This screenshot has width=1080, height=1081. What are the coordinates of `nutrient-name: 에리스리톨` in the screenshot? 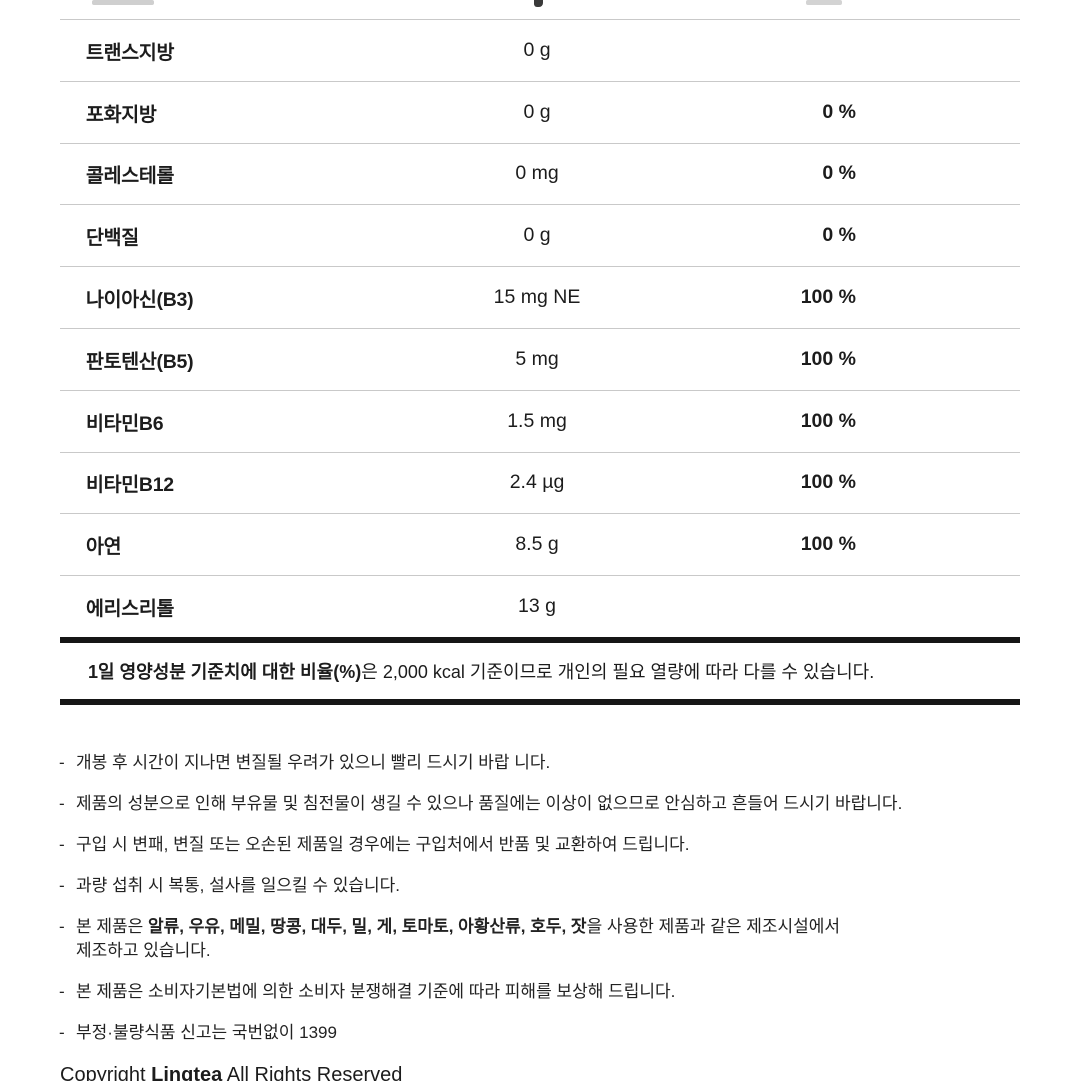 It's located at (130, 609).